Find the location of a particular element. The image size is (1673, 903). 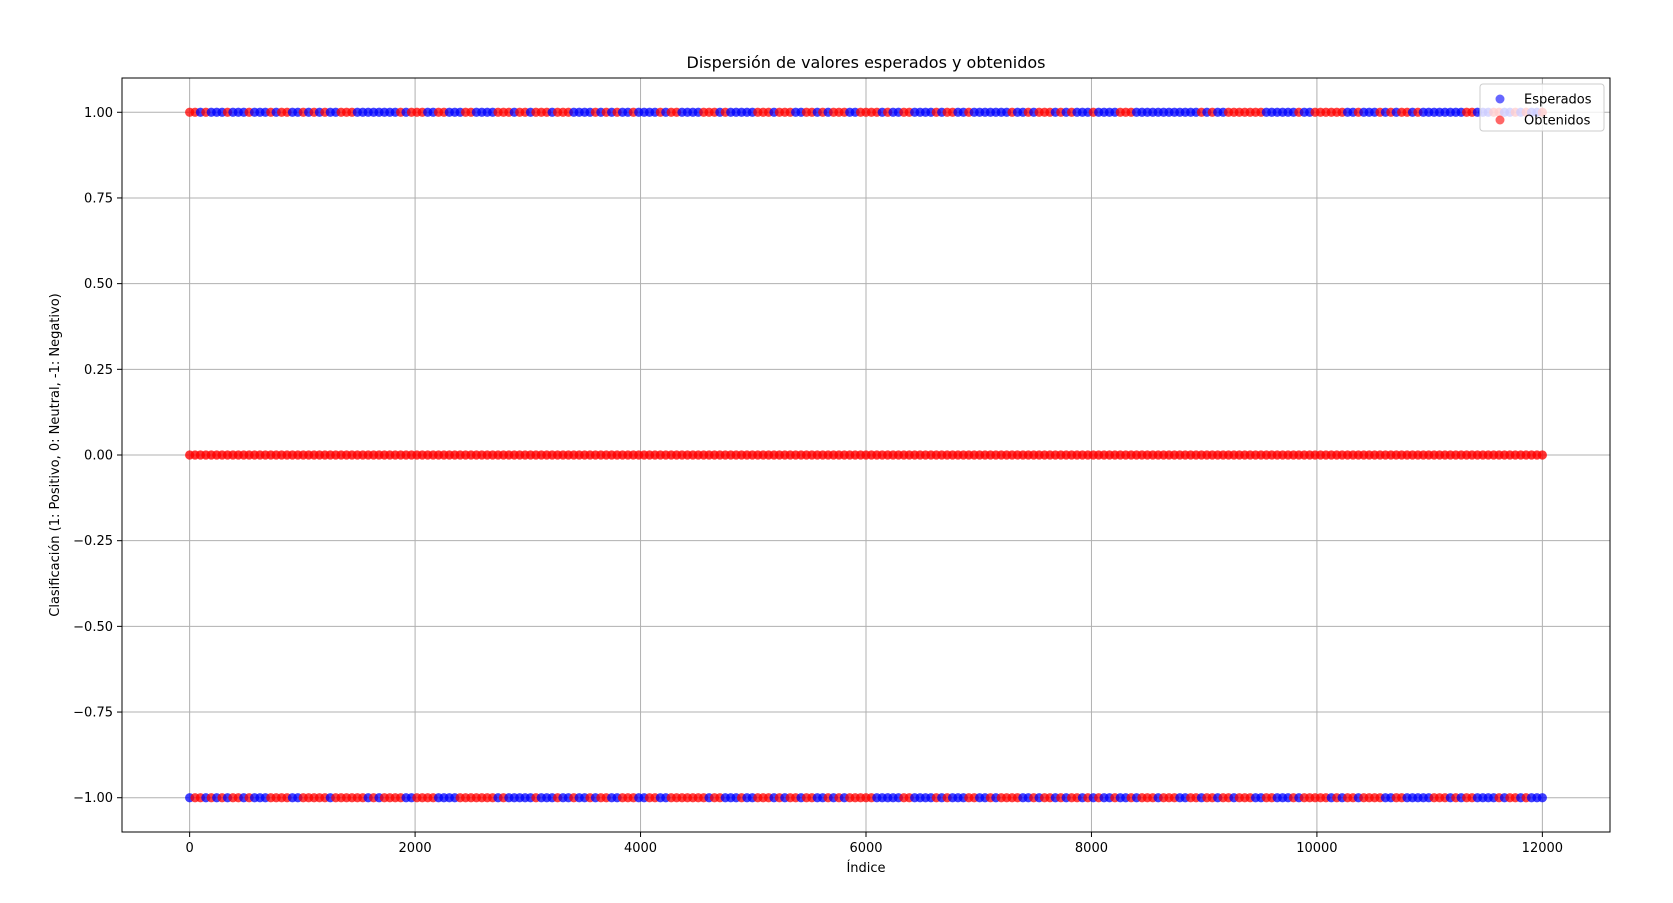

x-axis-label: Índice is located at coordinates (865, 868).